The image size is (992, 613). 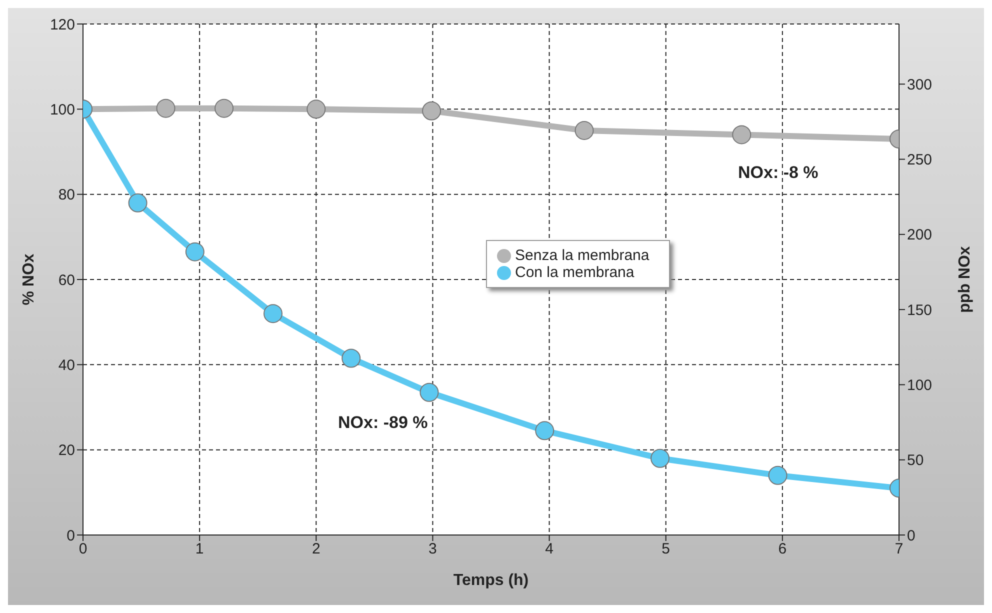 I want to click on y-tick-label: 80, so click(x=66, y=195).